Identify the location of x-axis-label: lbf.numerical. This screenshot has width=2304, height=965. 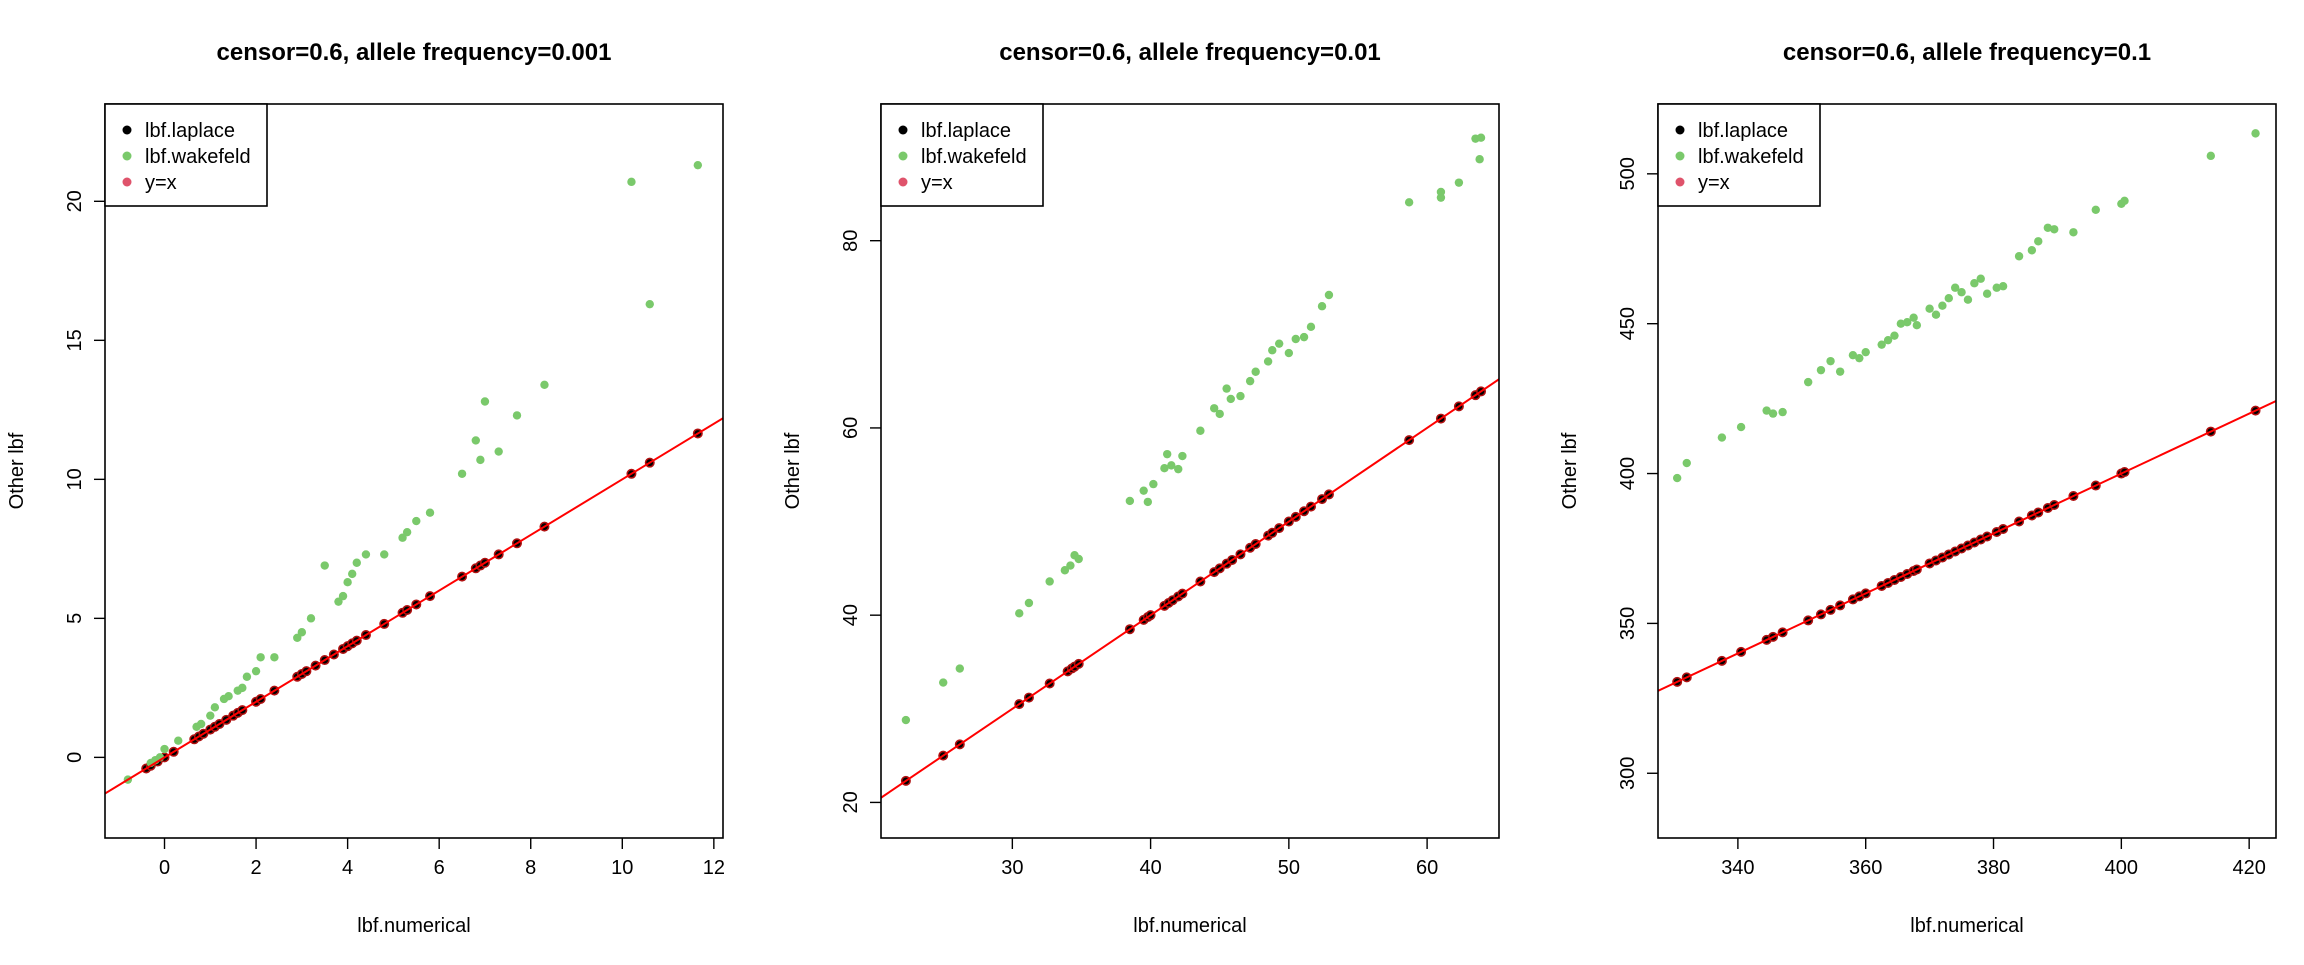
(413, 926).